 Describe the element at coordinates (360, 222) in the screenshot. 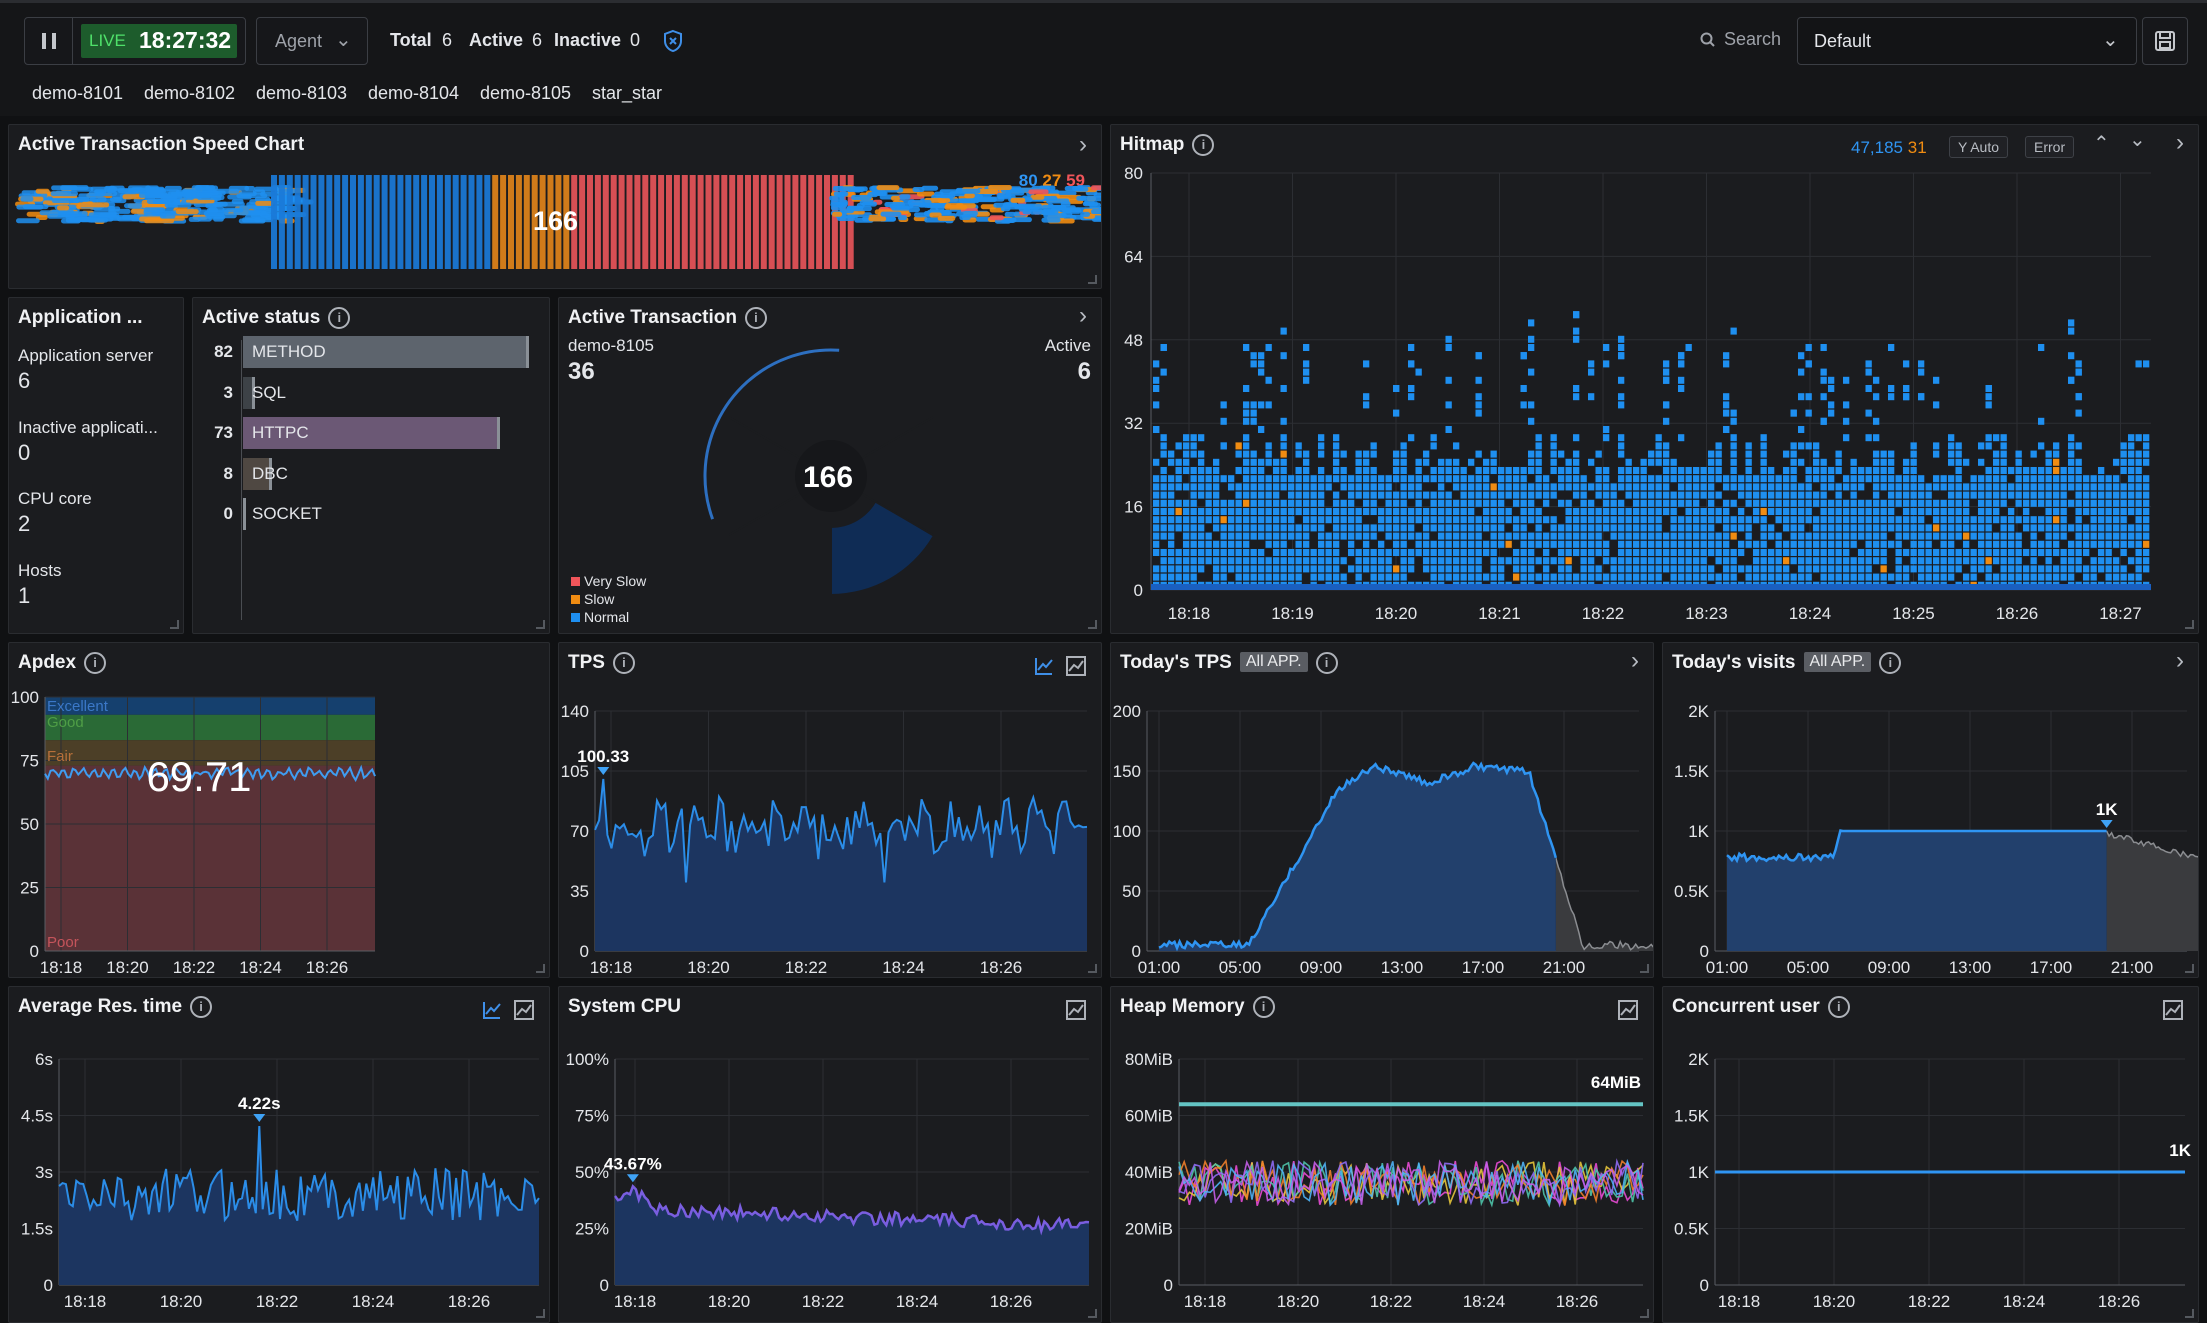

I see `speed-bar` at that location.